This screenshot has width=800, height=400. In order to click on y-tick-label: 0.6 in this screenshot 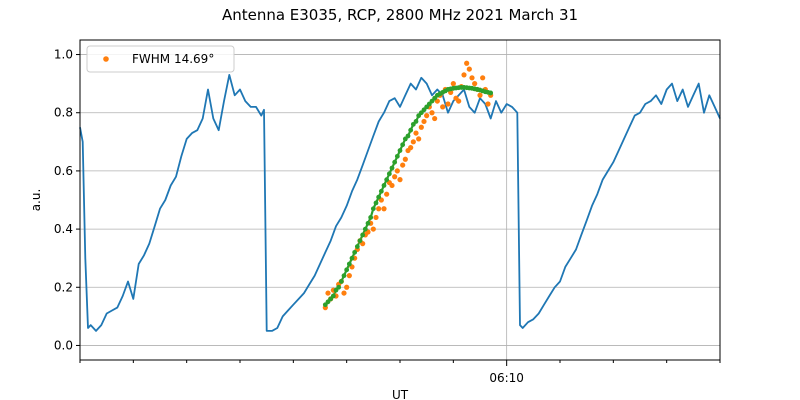, I will do `click(63, 171)`.